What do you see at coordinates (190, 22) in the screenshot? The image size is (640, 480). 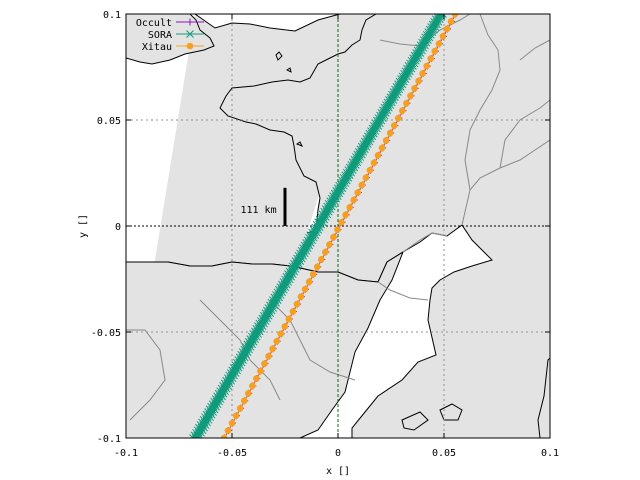 I see `legend-marker-occult` at bounding box center [190, 22].